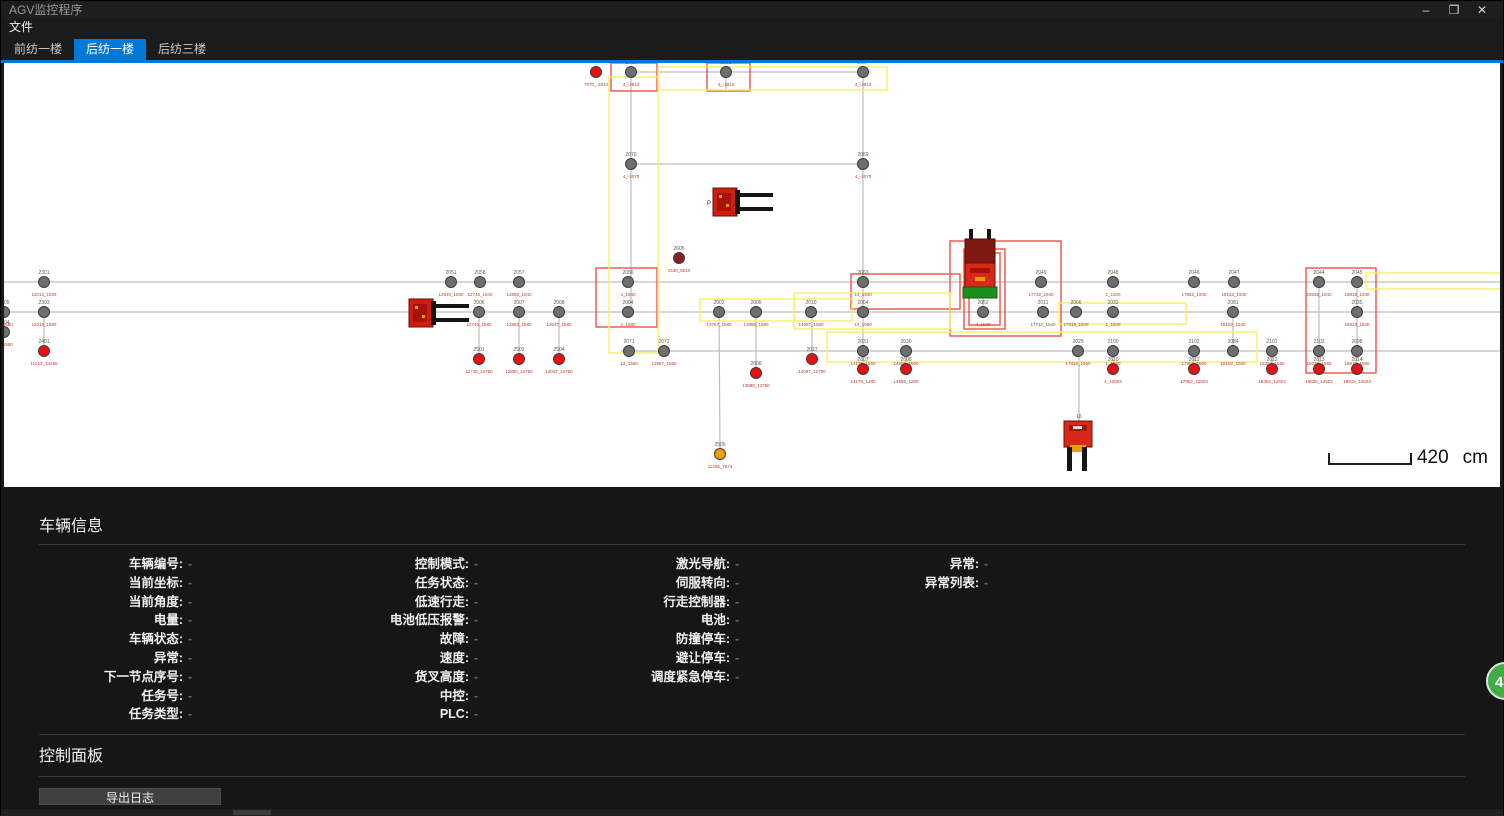  What do you see at coordinates (862, 360) in the screenshot?
I see `node-id-label: 2607` at bounding box center [862, 360].